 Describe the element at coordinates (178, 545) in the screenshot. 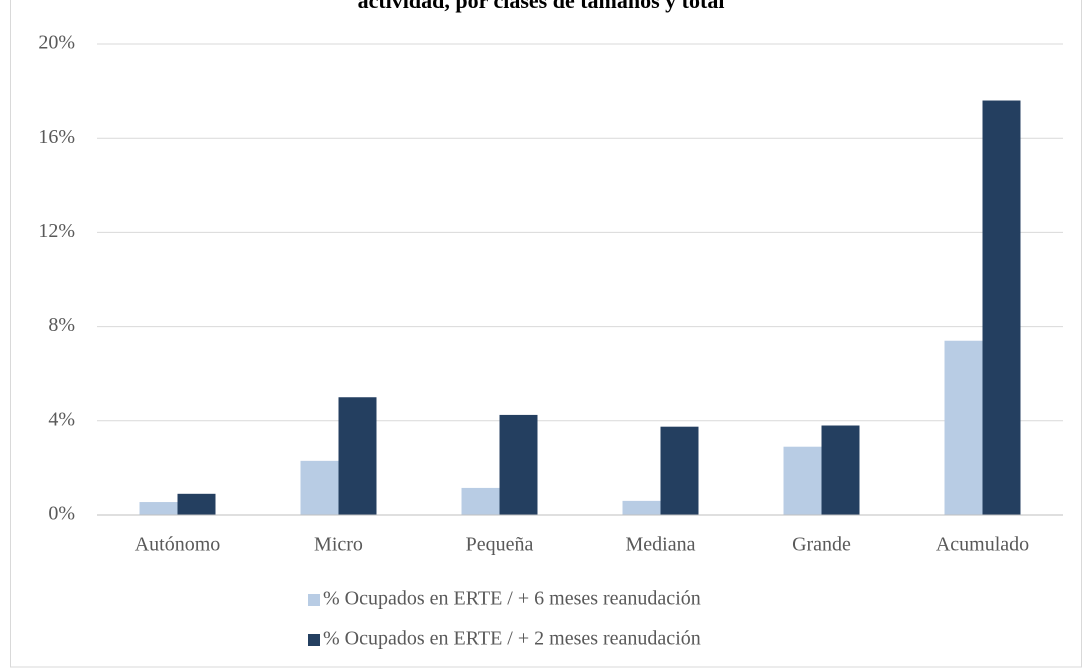

I see `x-tick-label: Autónomo` at that location.